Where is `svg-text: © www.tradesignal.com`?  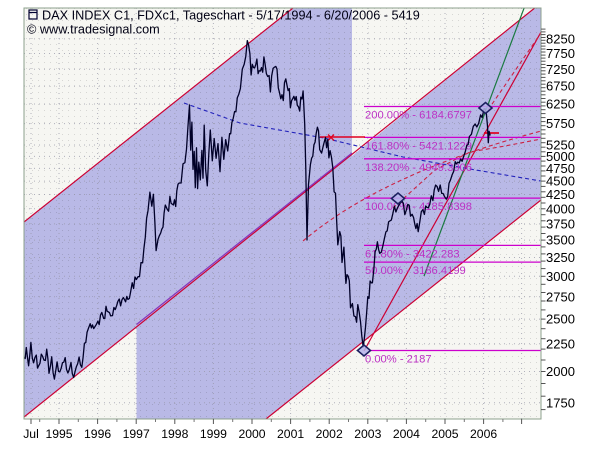
svg-text: © www.tradesignal.com is located at coordinates (93, 30).